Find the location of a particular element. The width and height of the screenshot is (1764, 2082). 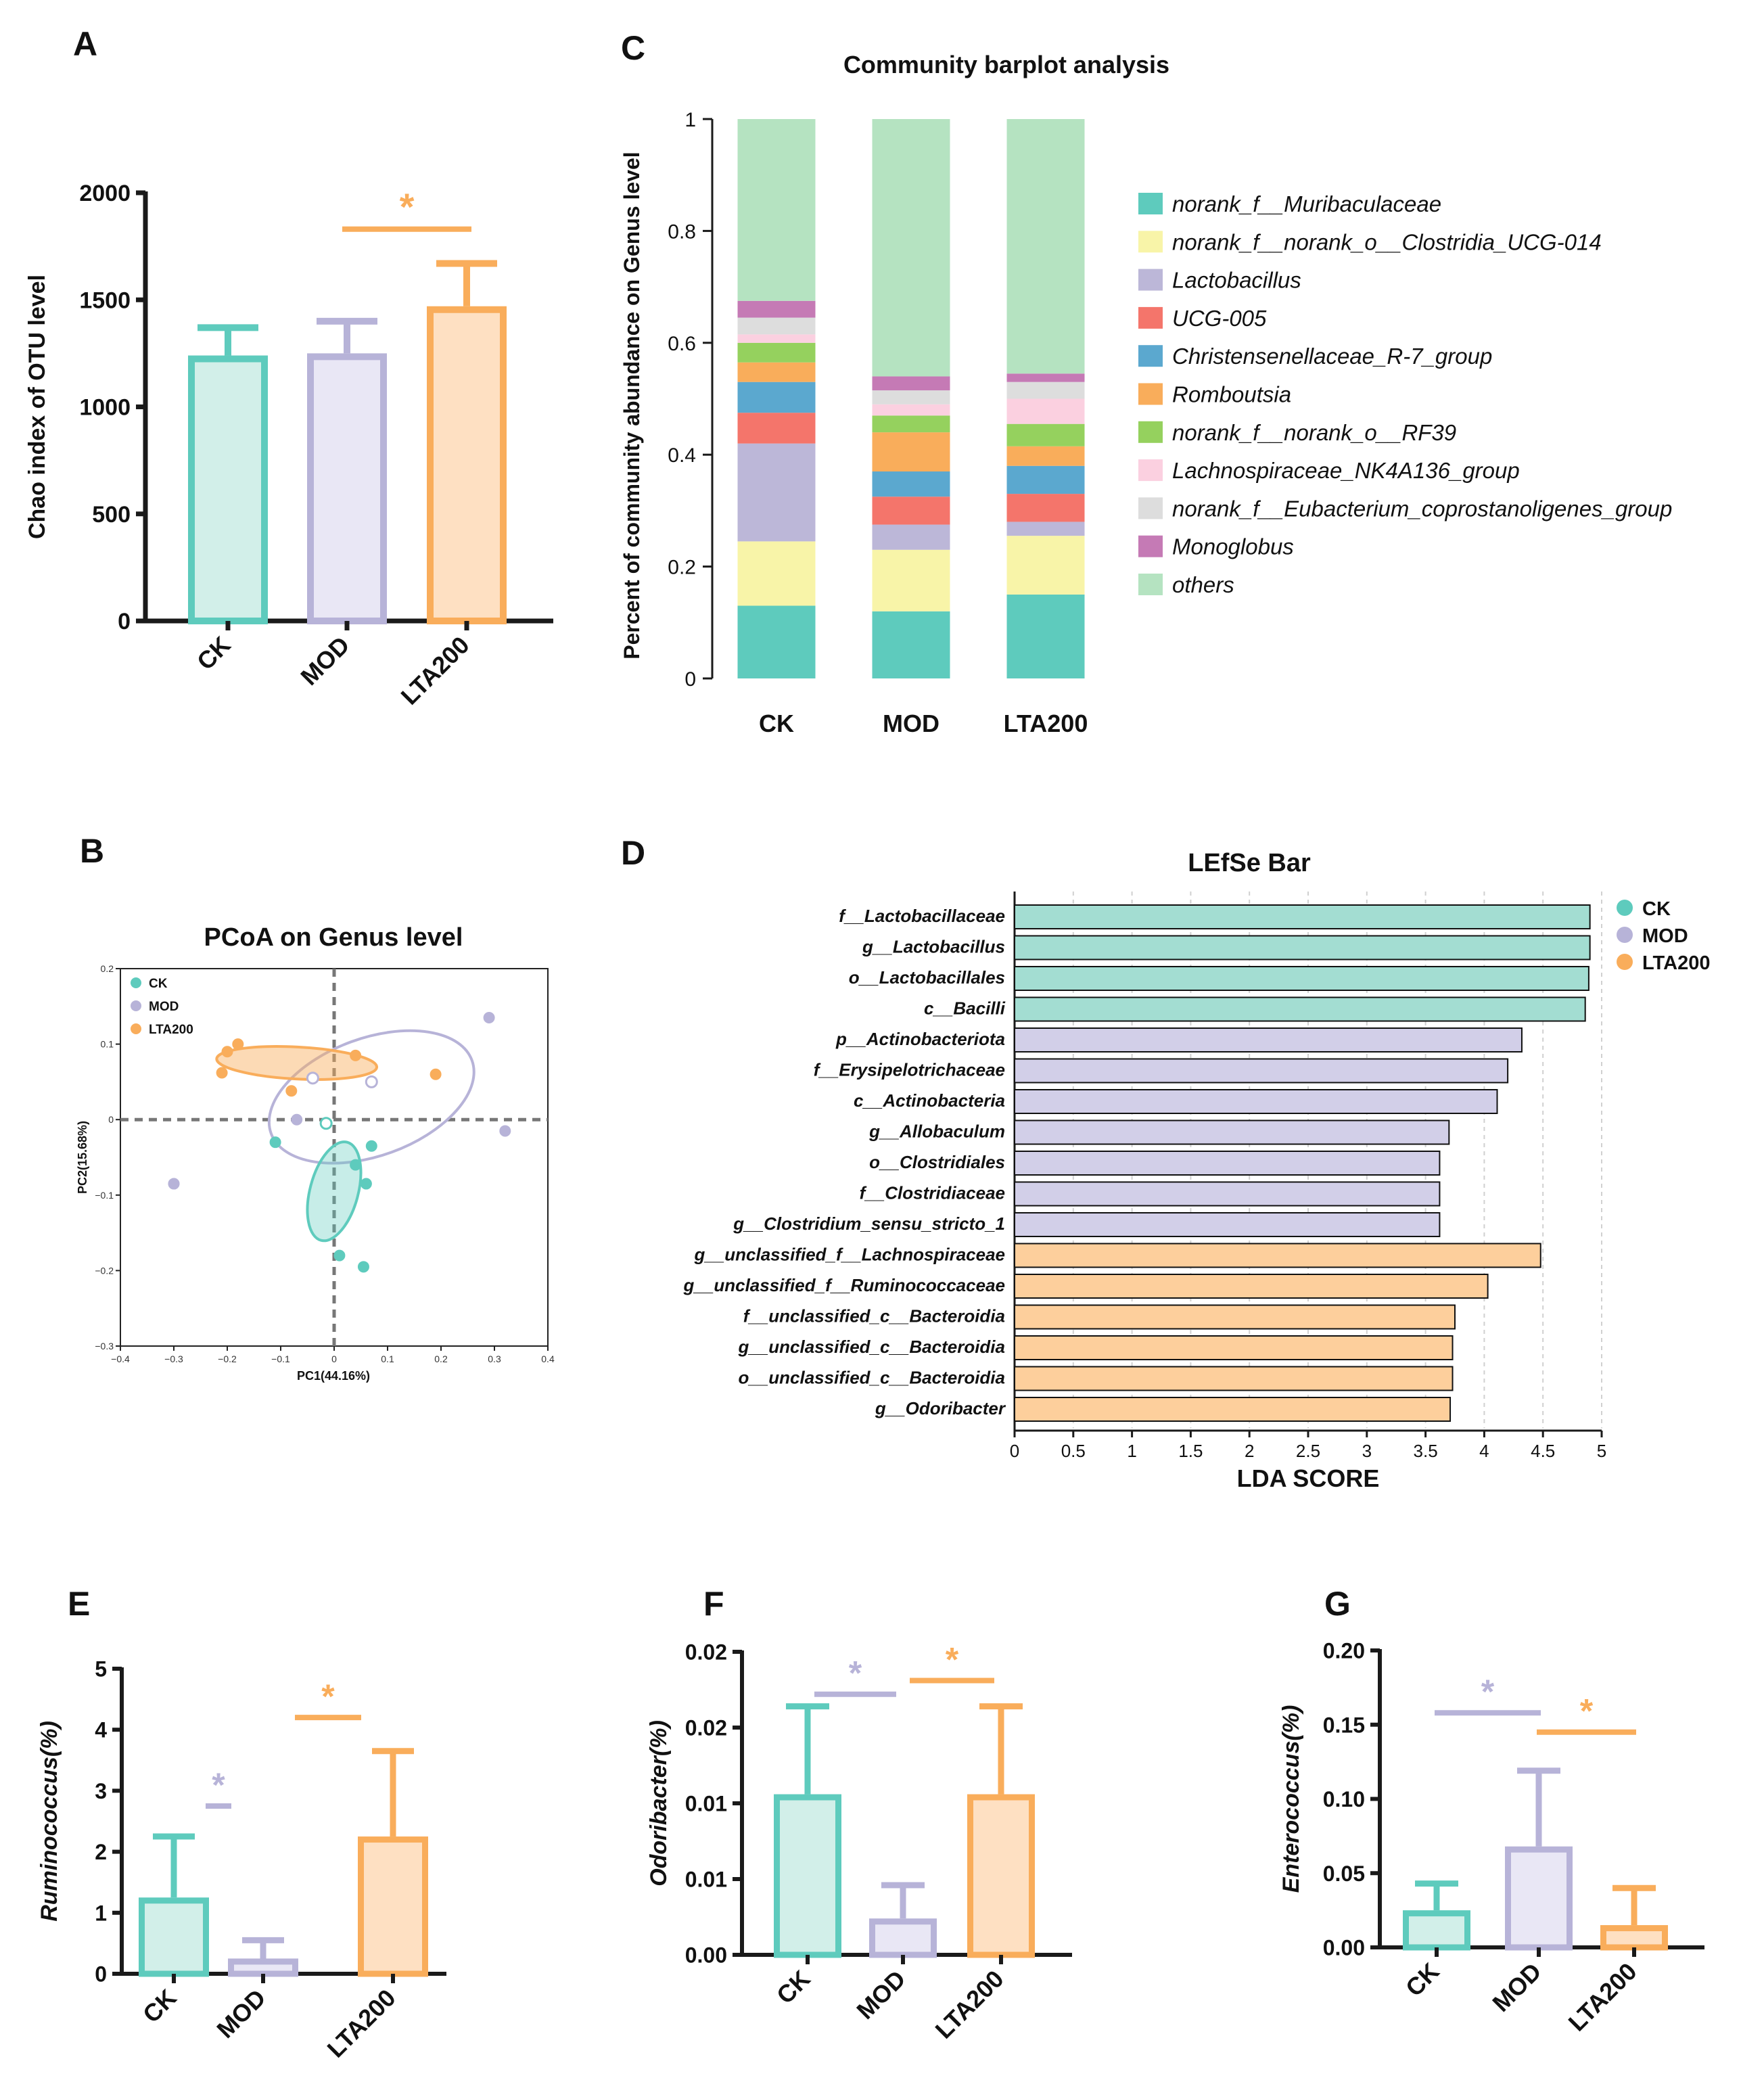

x-tick-label: 0.4 is located at coordinates (548, 1359).